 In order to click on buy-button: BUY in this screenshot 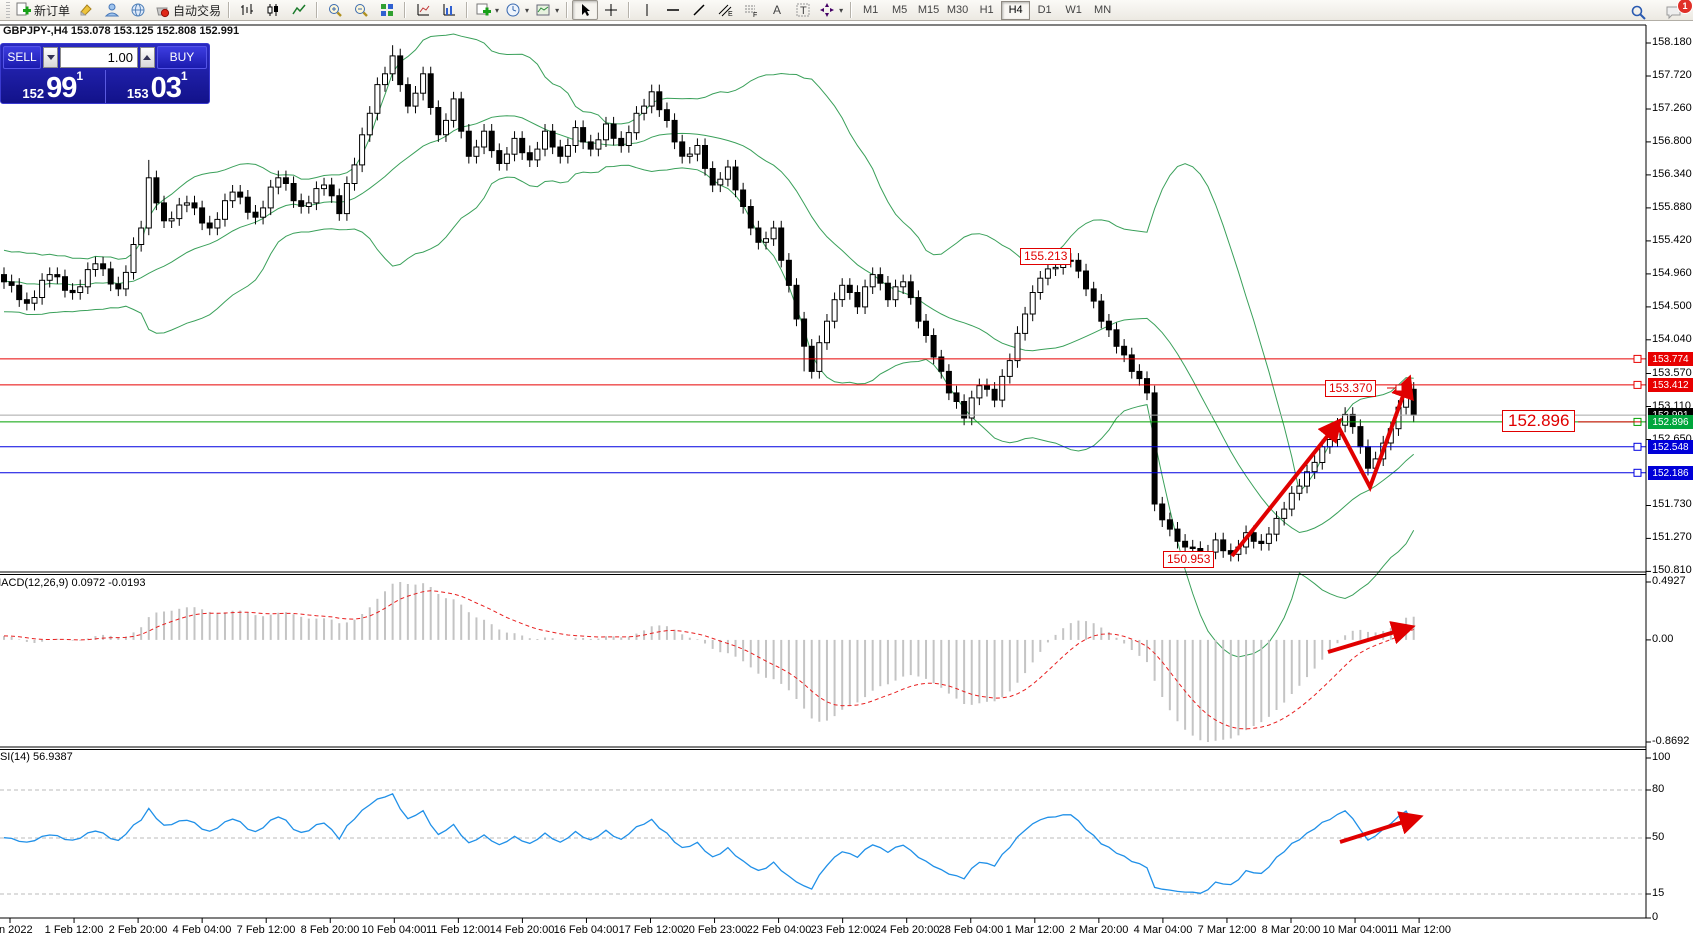, I will do `click(181, 57)`.